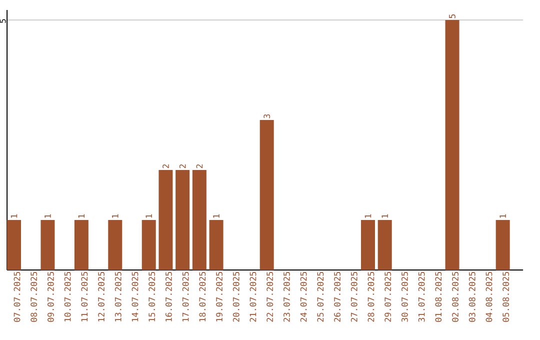 Image resolution: width=540 pixels, height=340 pixels. What do you see at coordinates (135, 297) in the screenshot?
I see `x-tick-label: 14.07.2025` at bounding box center [135, 297].